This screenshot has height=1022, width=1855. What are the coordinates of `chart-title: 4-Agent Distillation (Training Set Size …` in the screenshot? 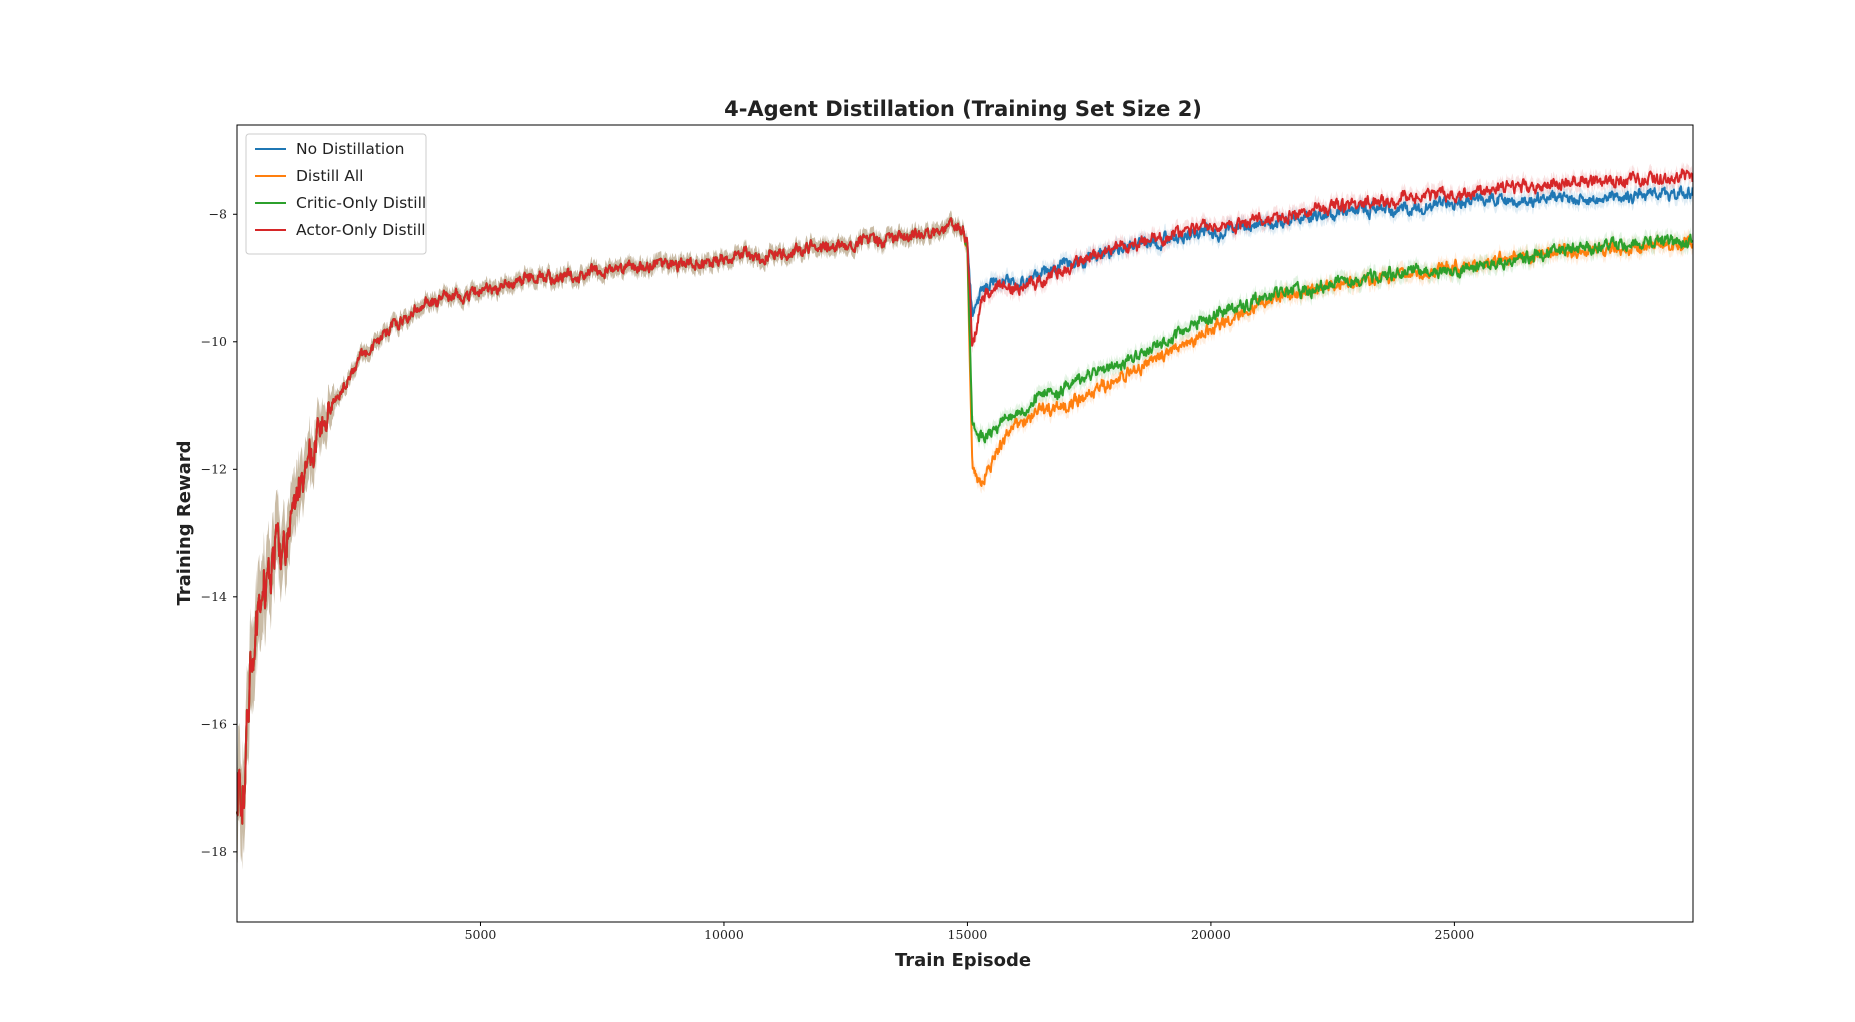 It's located at (963, 109).